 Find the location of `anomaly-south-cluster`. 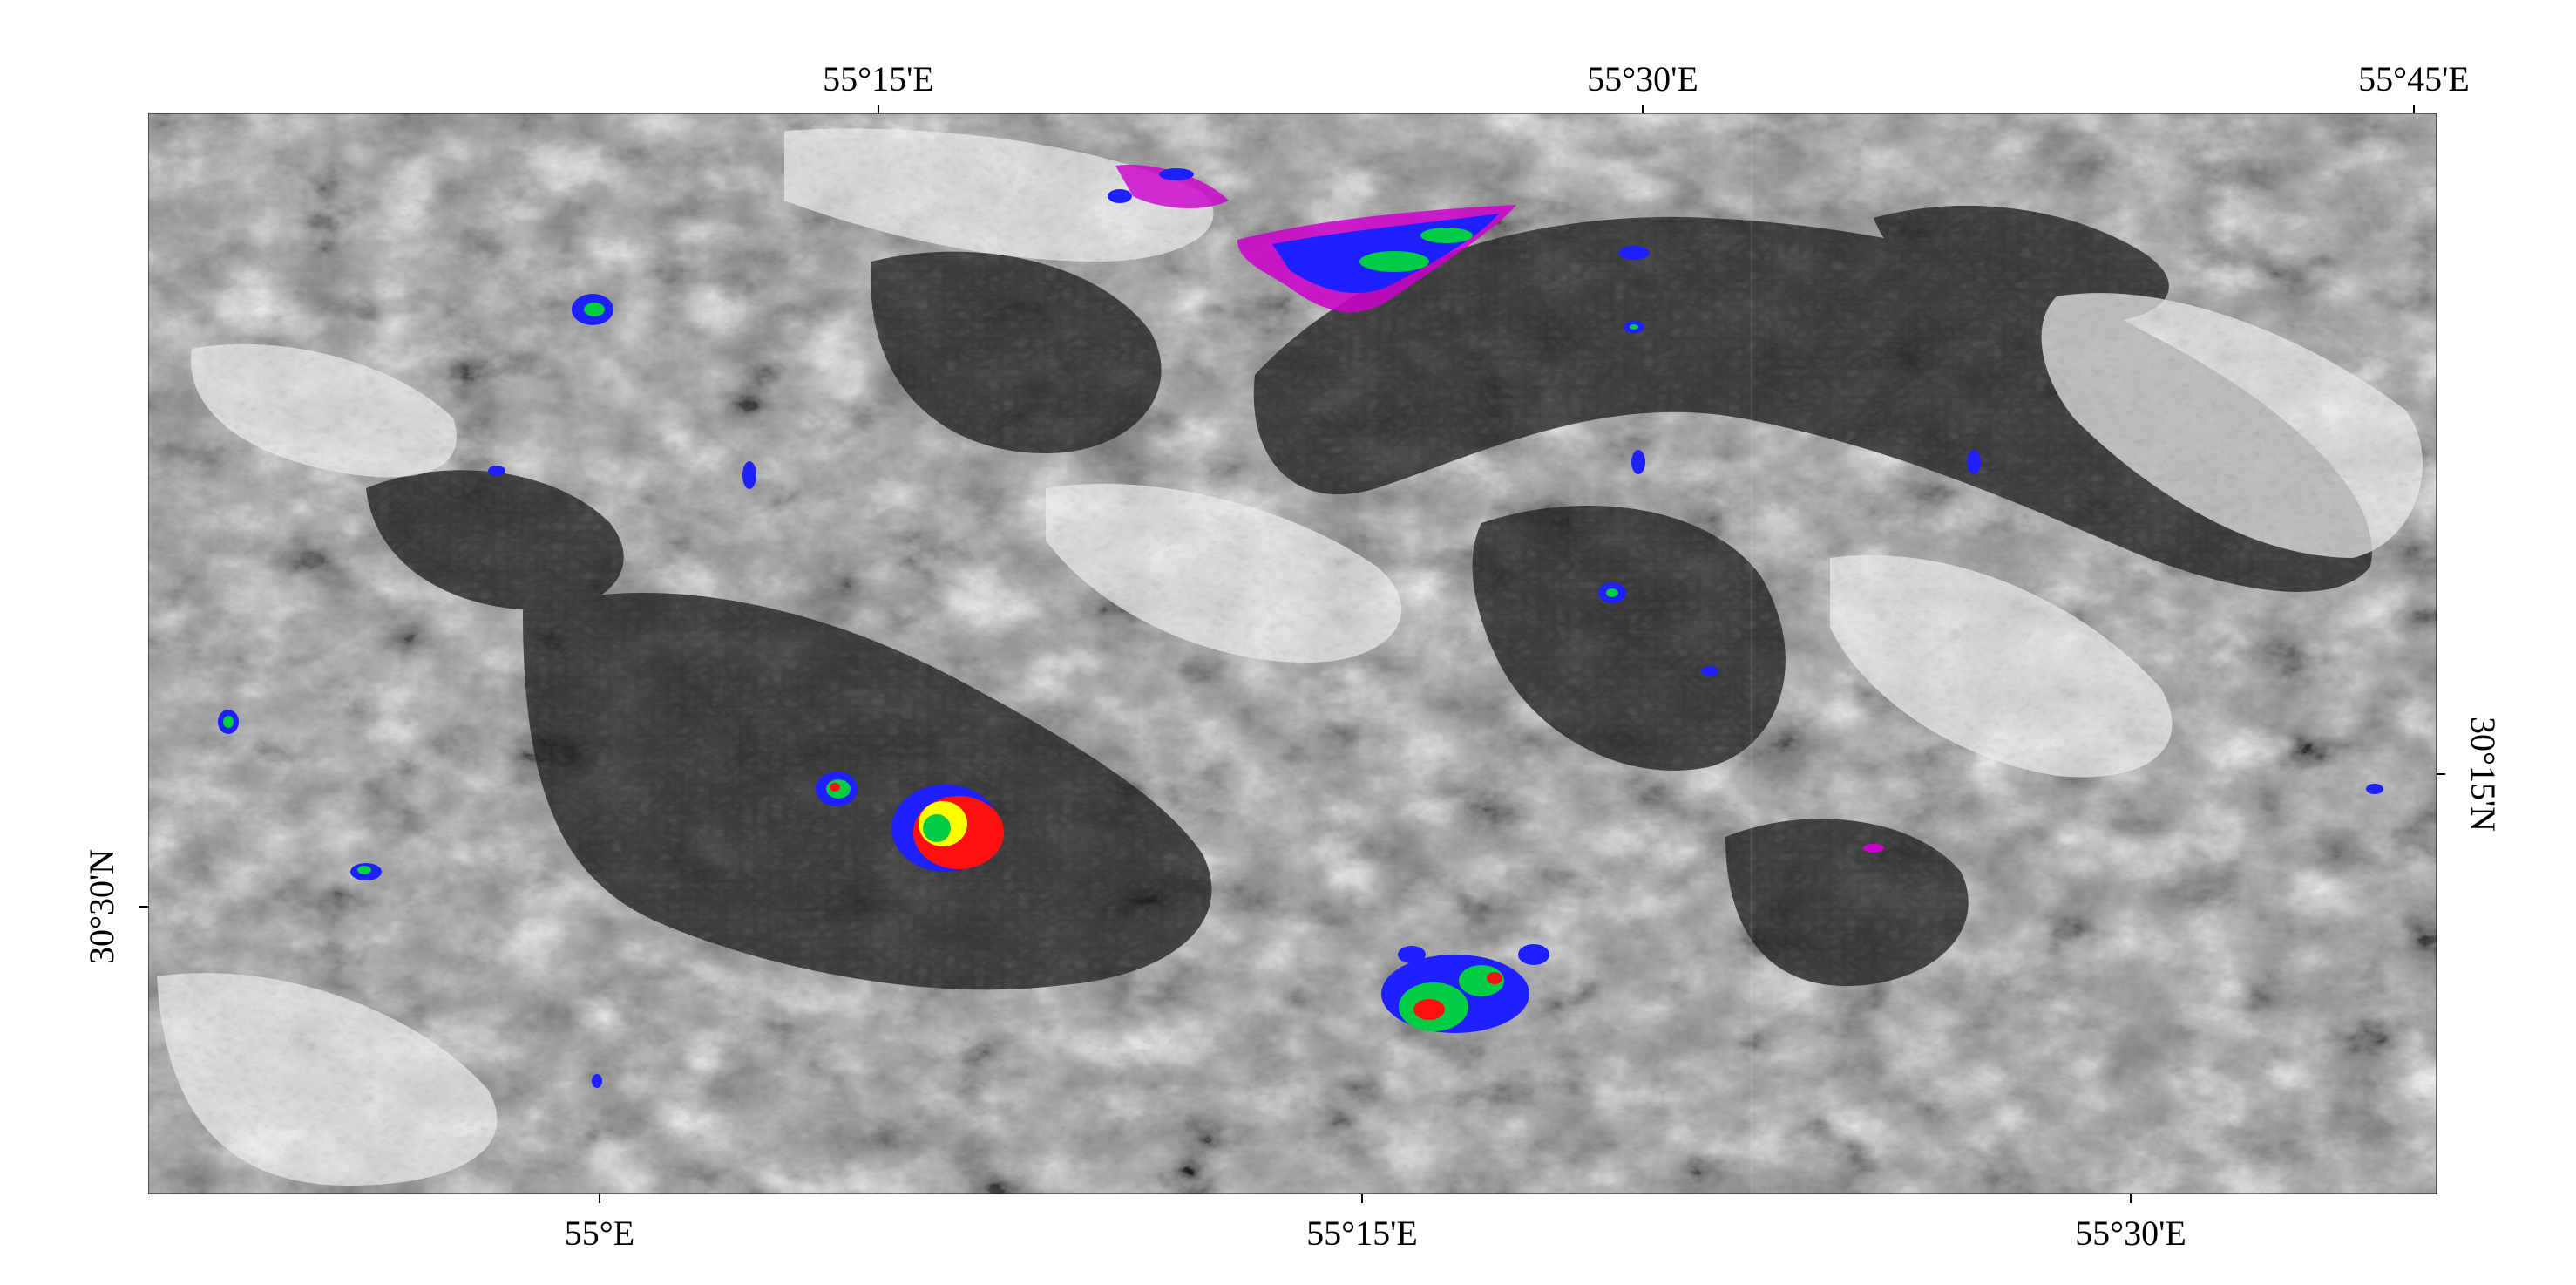

anomaly-south-cluster is located at coordinates (1465, 988).